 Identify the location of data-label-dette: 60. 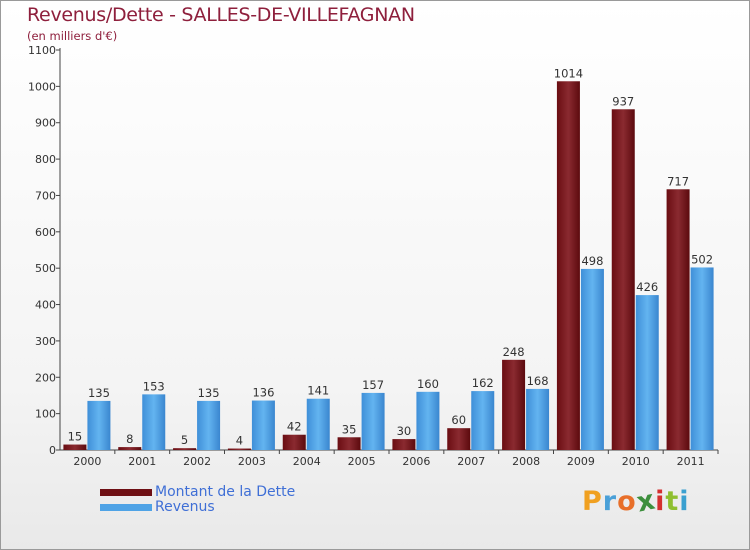
(458, 420).